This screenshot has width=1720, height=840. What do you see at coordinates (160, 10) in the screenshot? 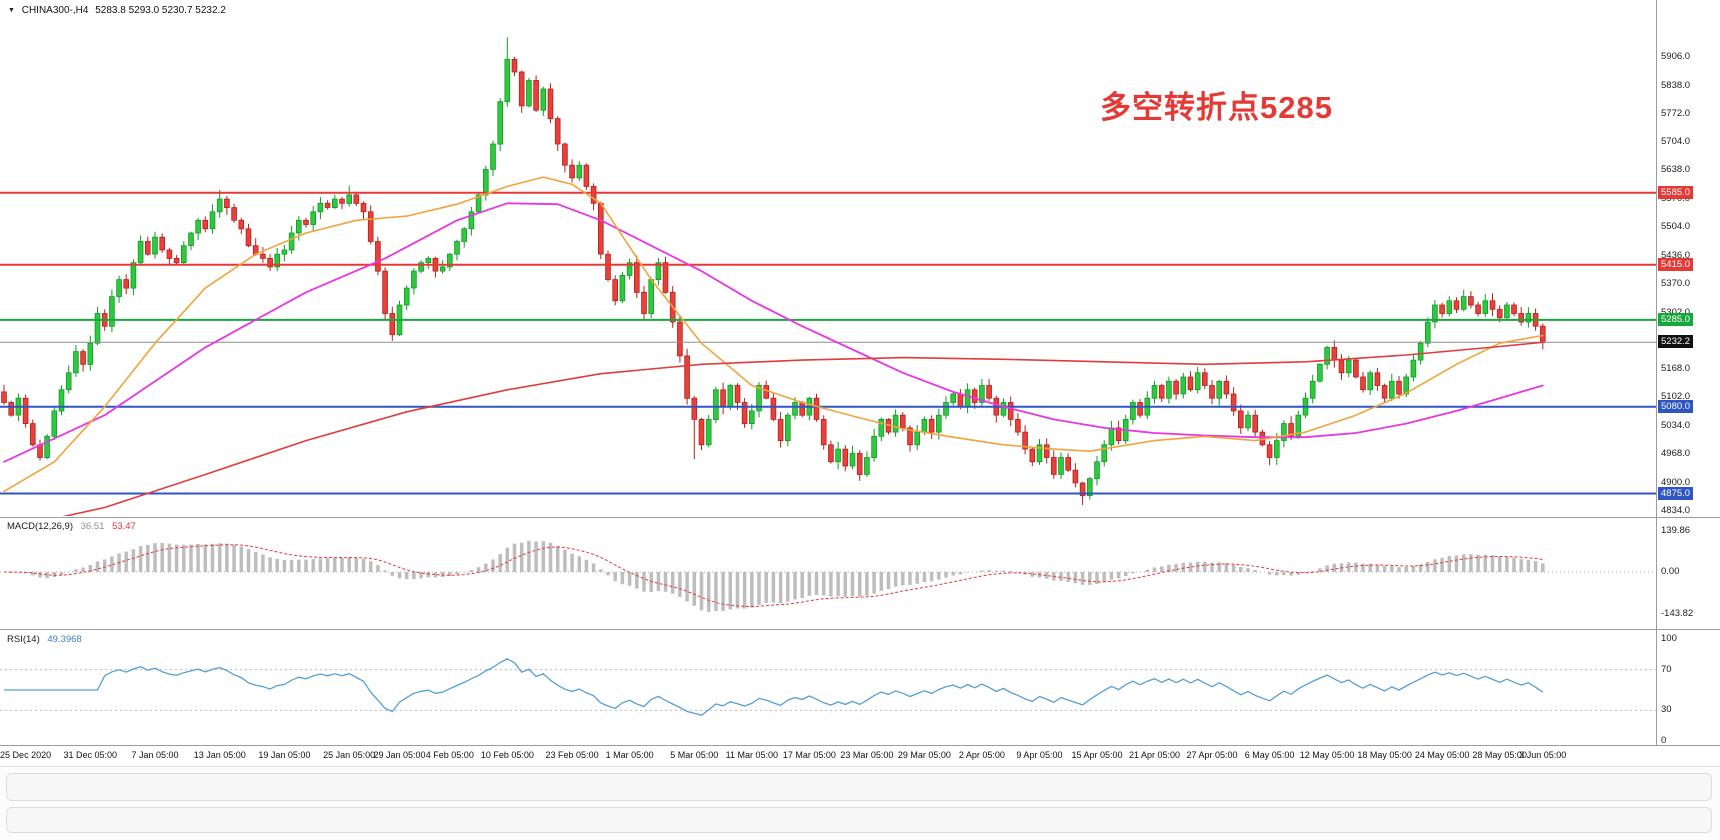
I see `symbol-ohlc-values: 5283.8 5293.0 5230.7 5232.2` at bounding box center [160, 10].